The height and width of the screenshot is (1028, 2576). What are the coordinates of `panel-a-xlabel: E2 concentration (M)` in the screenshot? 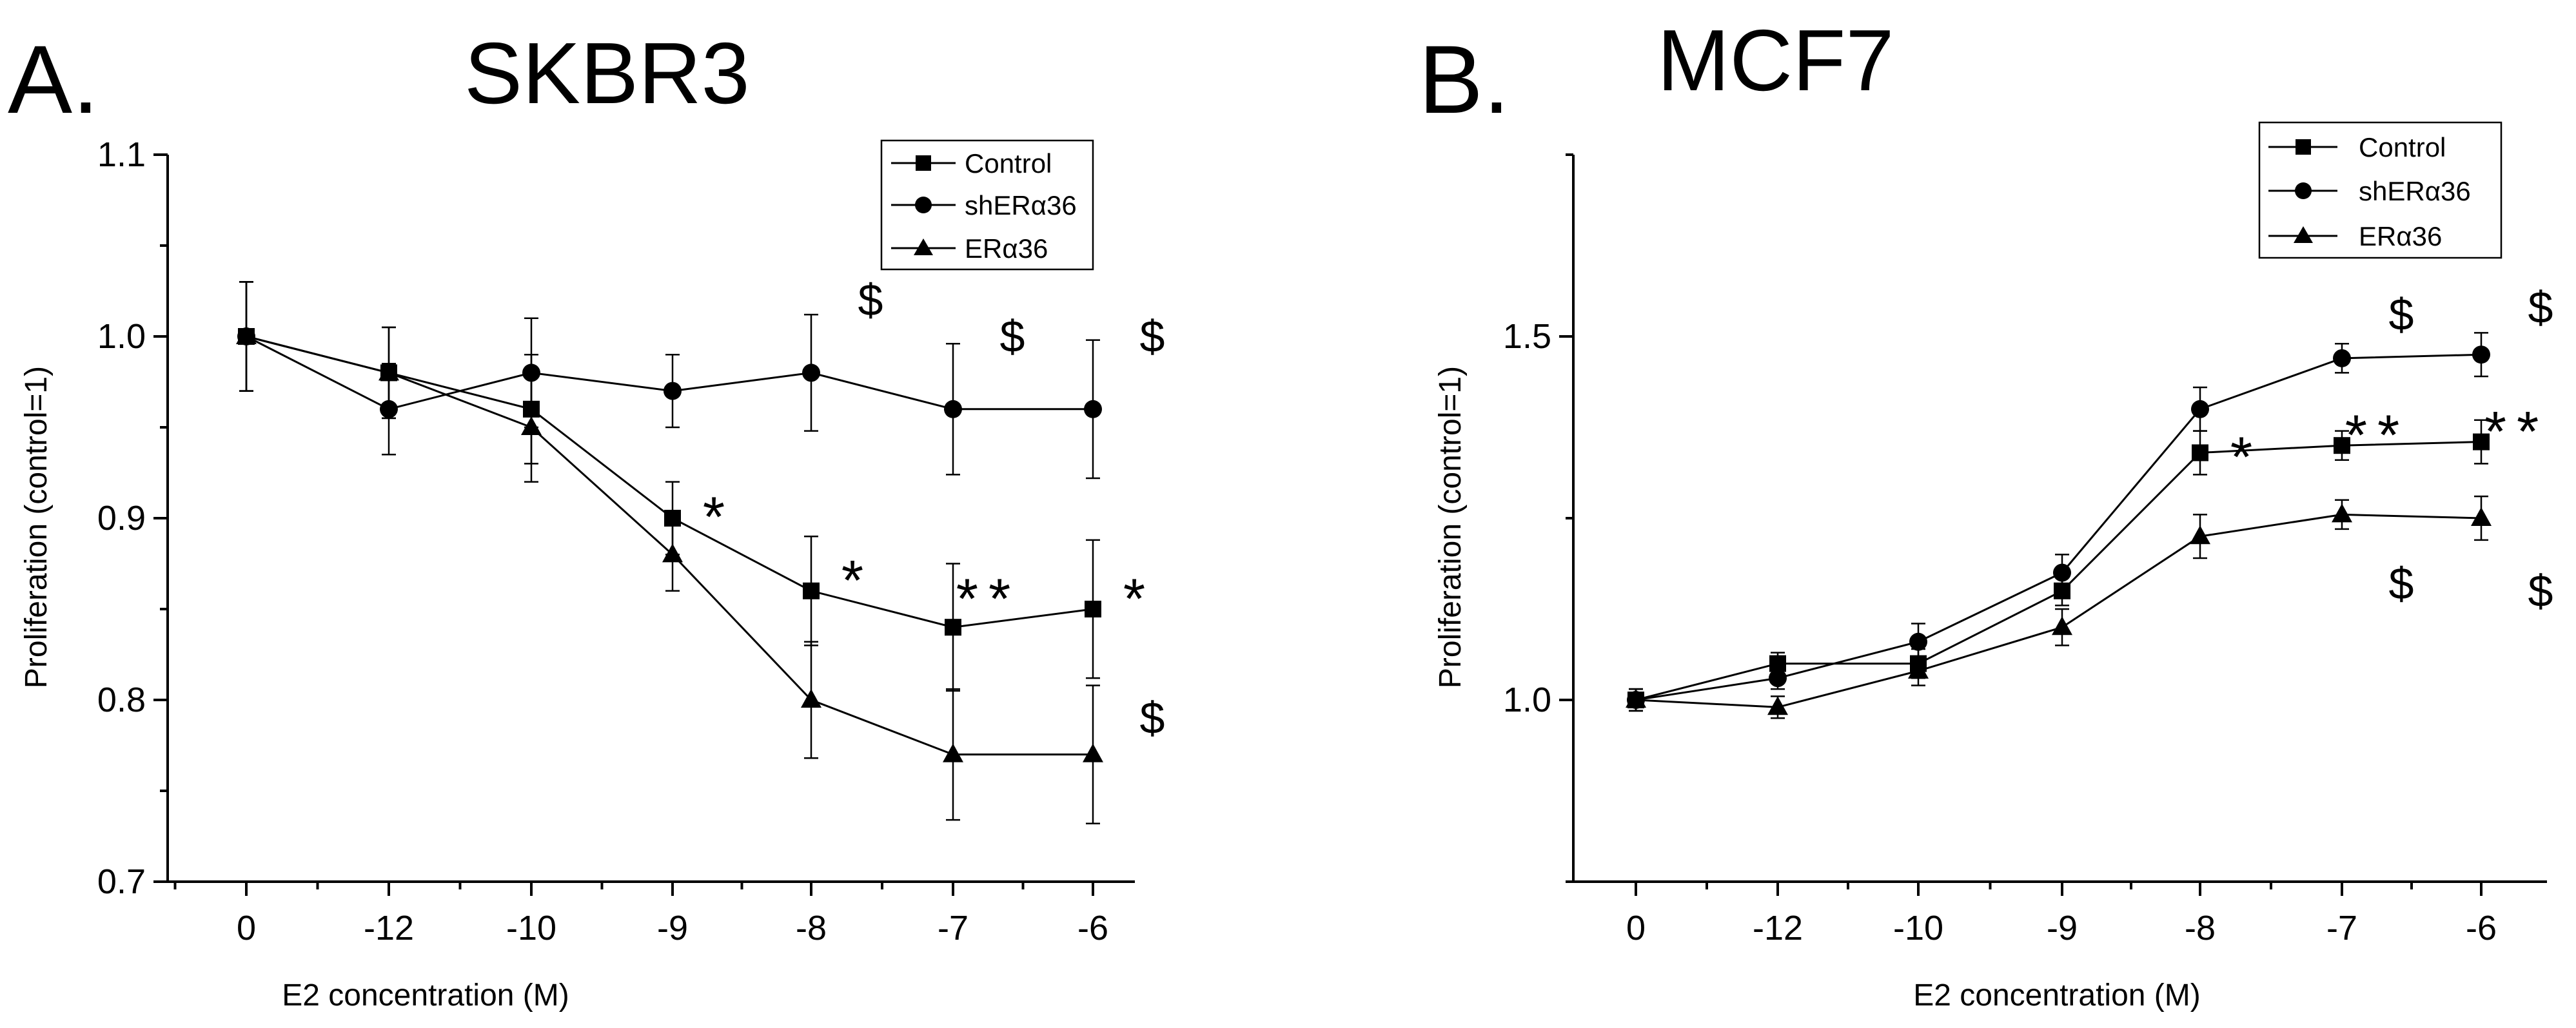 It's located at (426, 995).